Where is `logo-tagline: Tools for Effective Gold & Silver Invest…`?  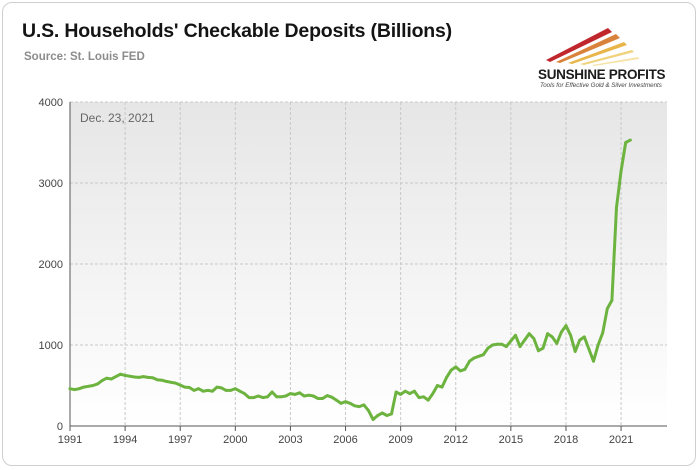
logo-tagline: Tools for Effective Gold & Silver Invest… is located at coordinates (601, 85).